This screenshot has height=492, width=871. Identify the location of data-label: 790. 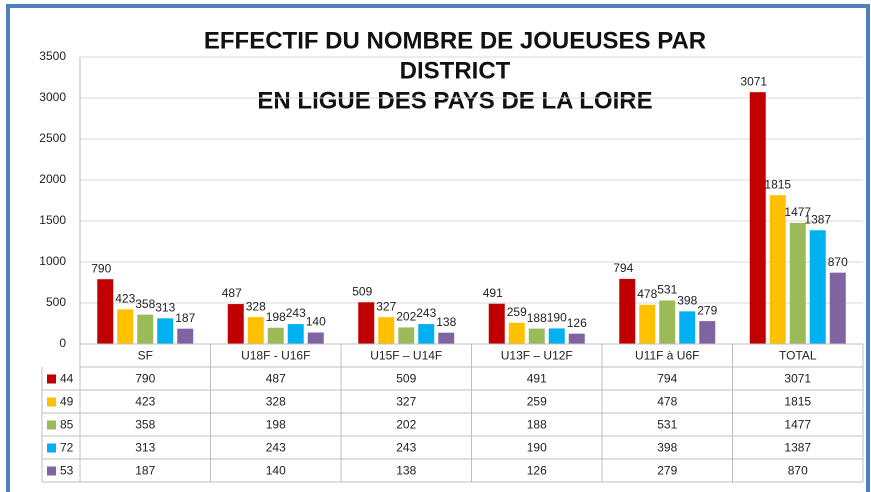
(101, 268).